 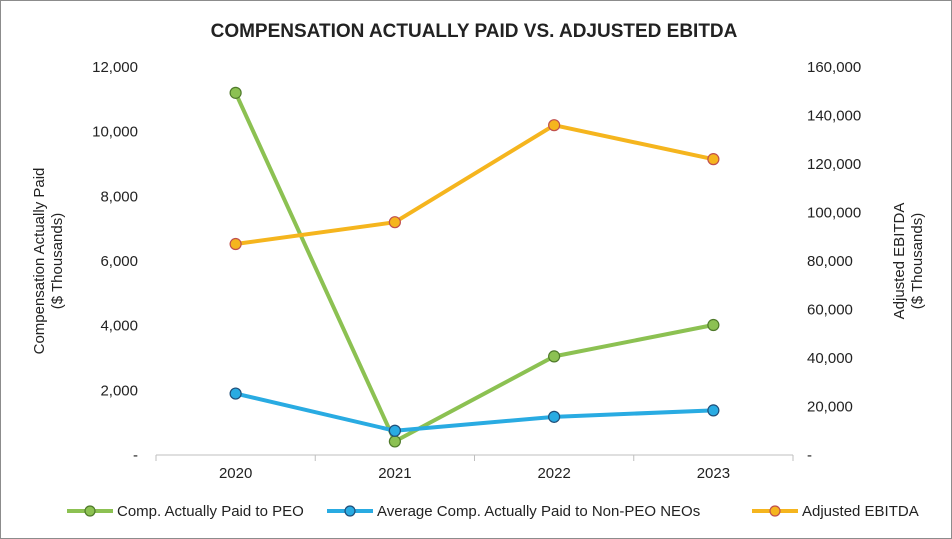 I want to click on y-left-tick-label: 2,000, so click(x=119, y=390).